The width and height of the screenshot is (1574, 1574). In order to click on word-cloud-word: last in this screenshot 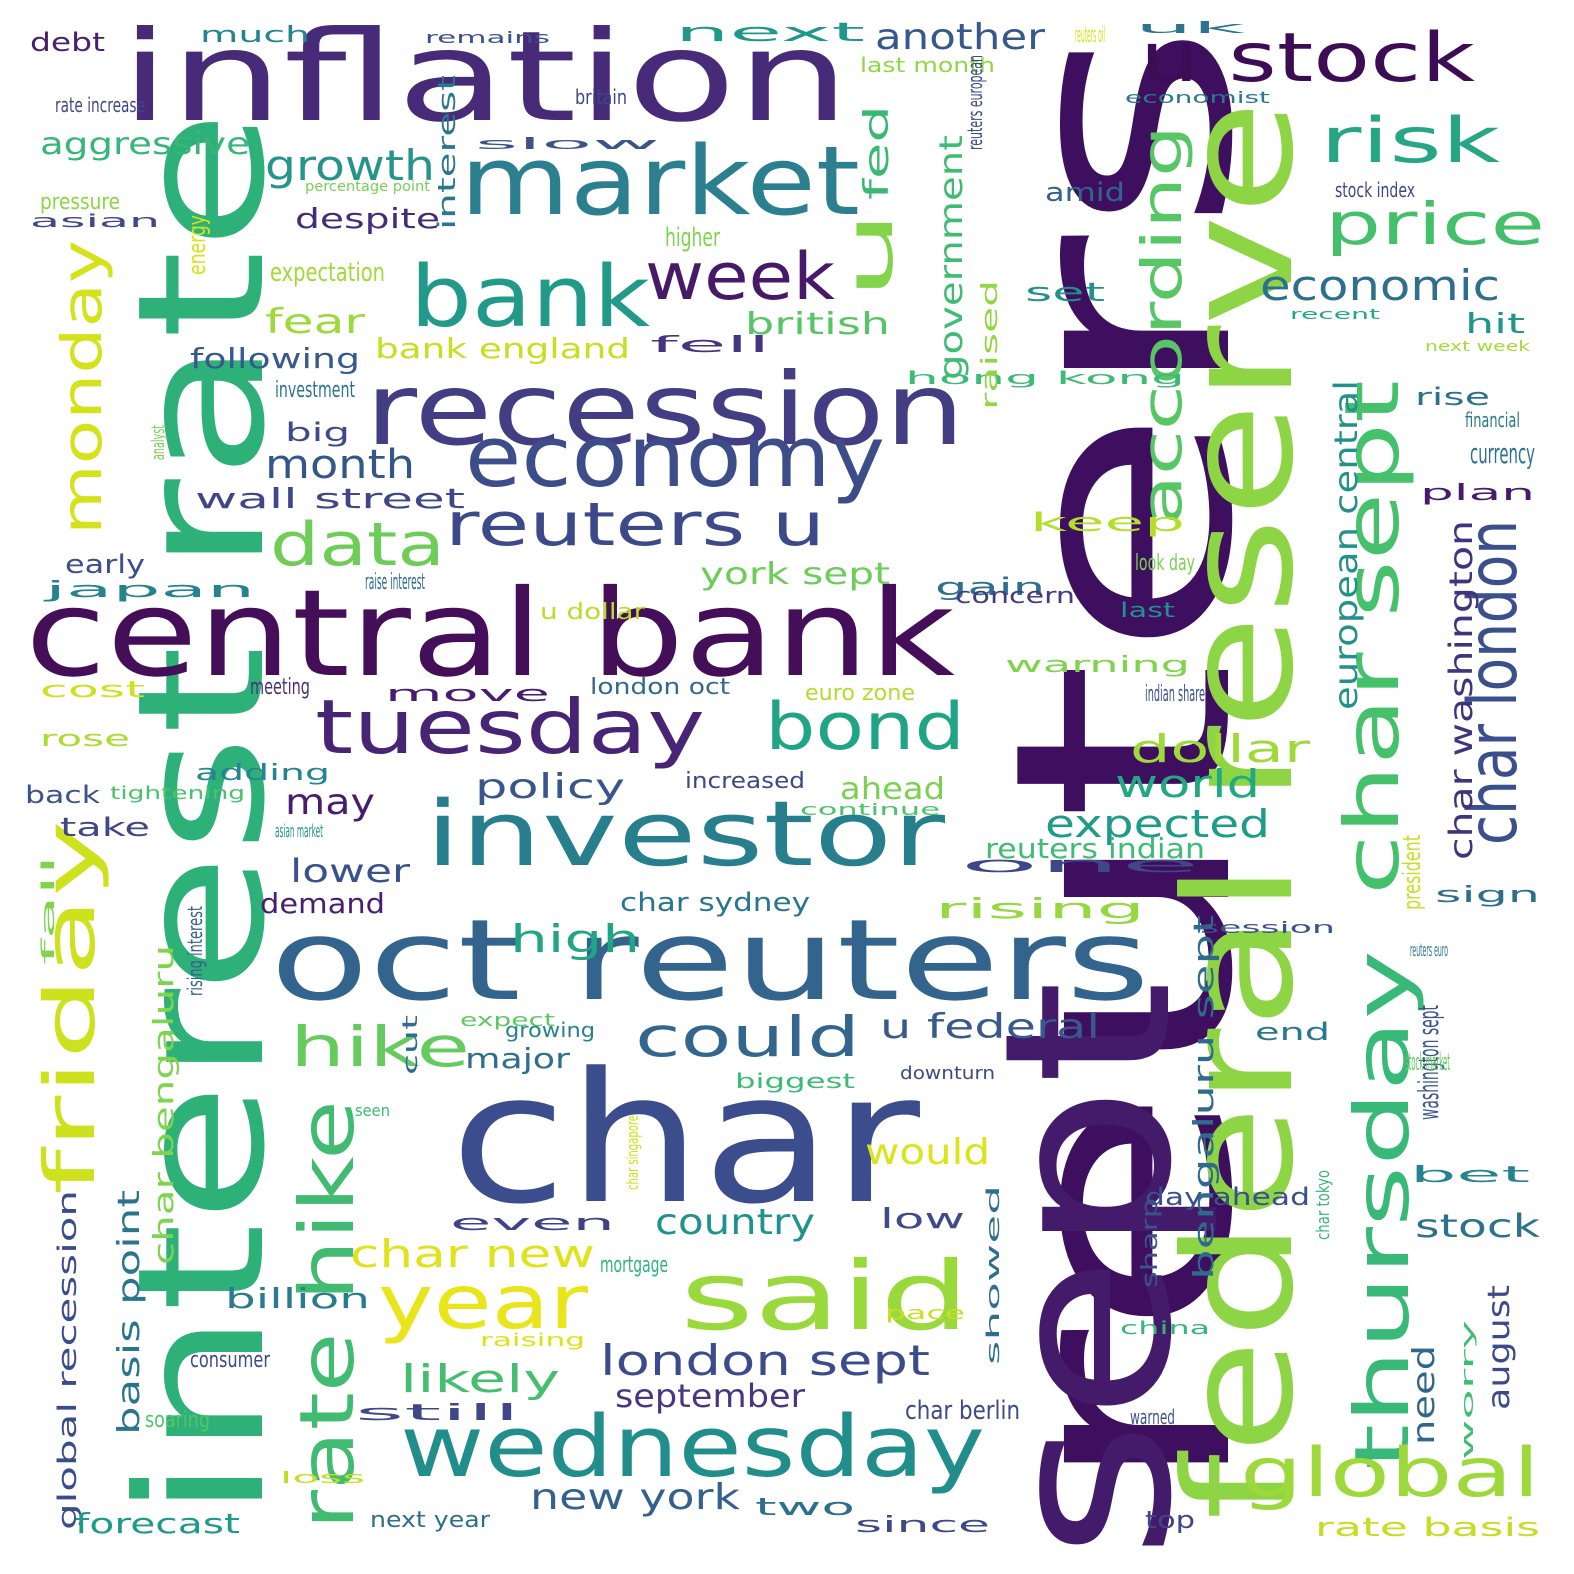, I will do `click(1148, 610)`.